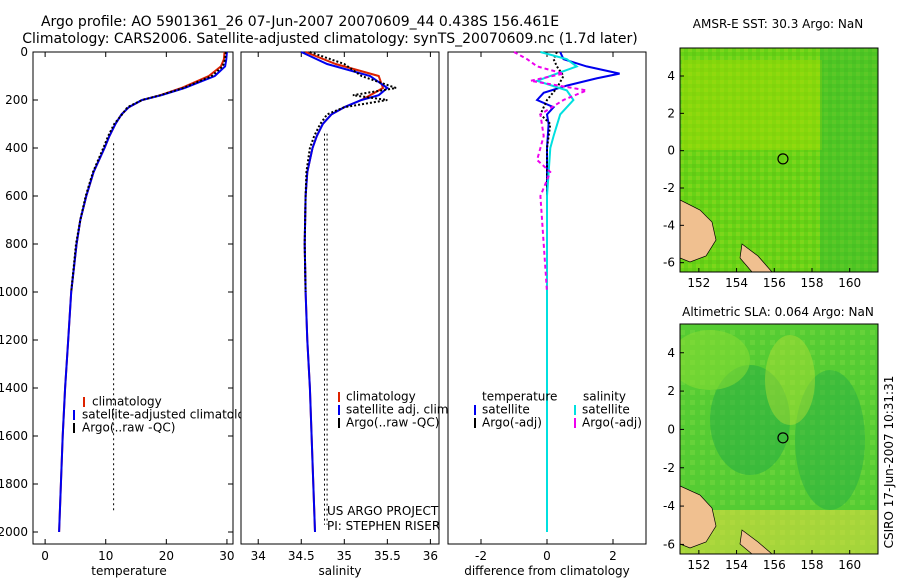 The height and width of the screenshot is (580, 900). I want to click on legend-sal-argo: Argo(-adj), so click(612, 423).